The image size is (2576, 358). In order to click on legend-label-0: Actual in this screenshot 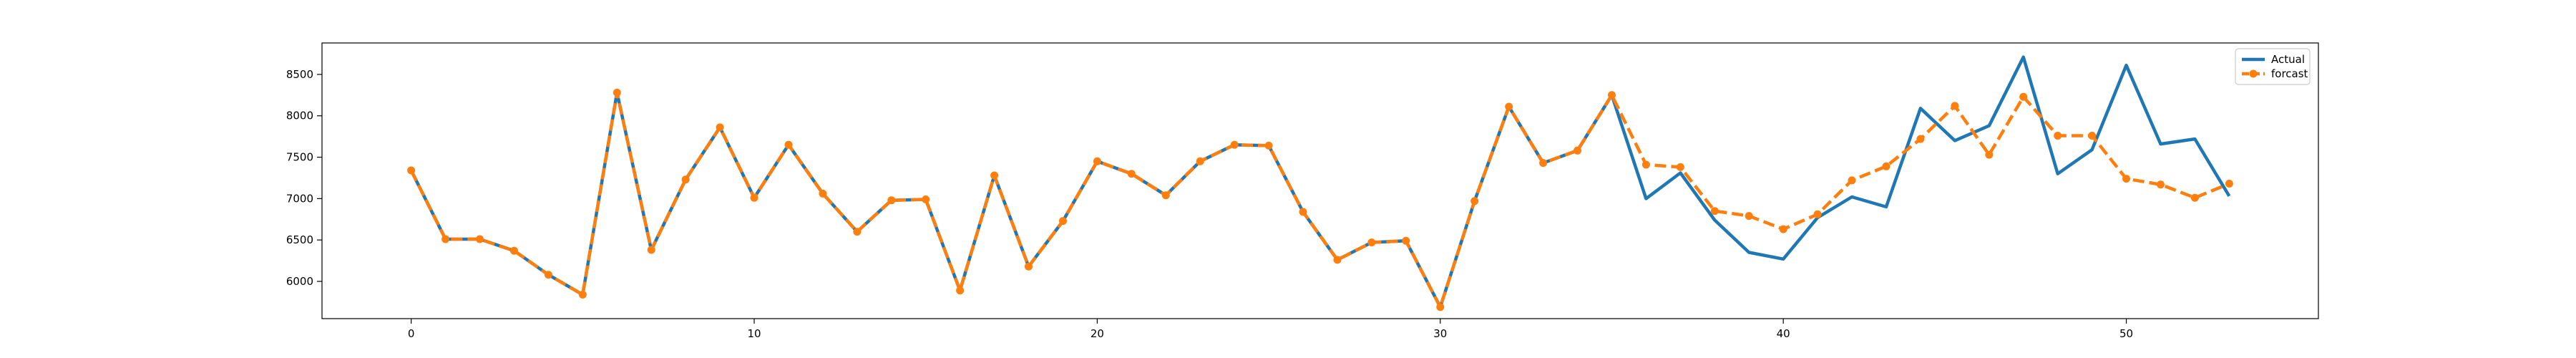, I will do `click(2288, 59)`.